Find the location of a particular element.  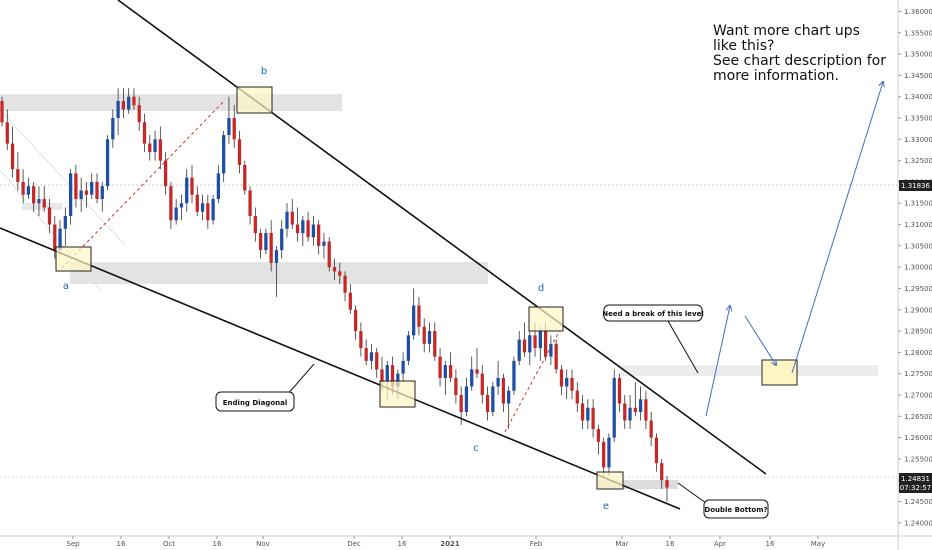

price-tick-label: 1.27000 is located at coordinates (918, 395).